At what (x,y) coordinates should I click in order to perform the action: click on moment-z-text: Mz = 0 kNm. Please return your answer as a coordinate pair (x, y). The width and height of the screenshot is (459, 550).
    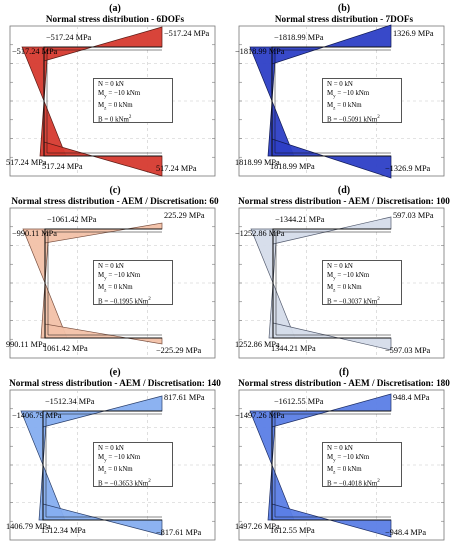
    Looking at the image, I should click on (133, 108).